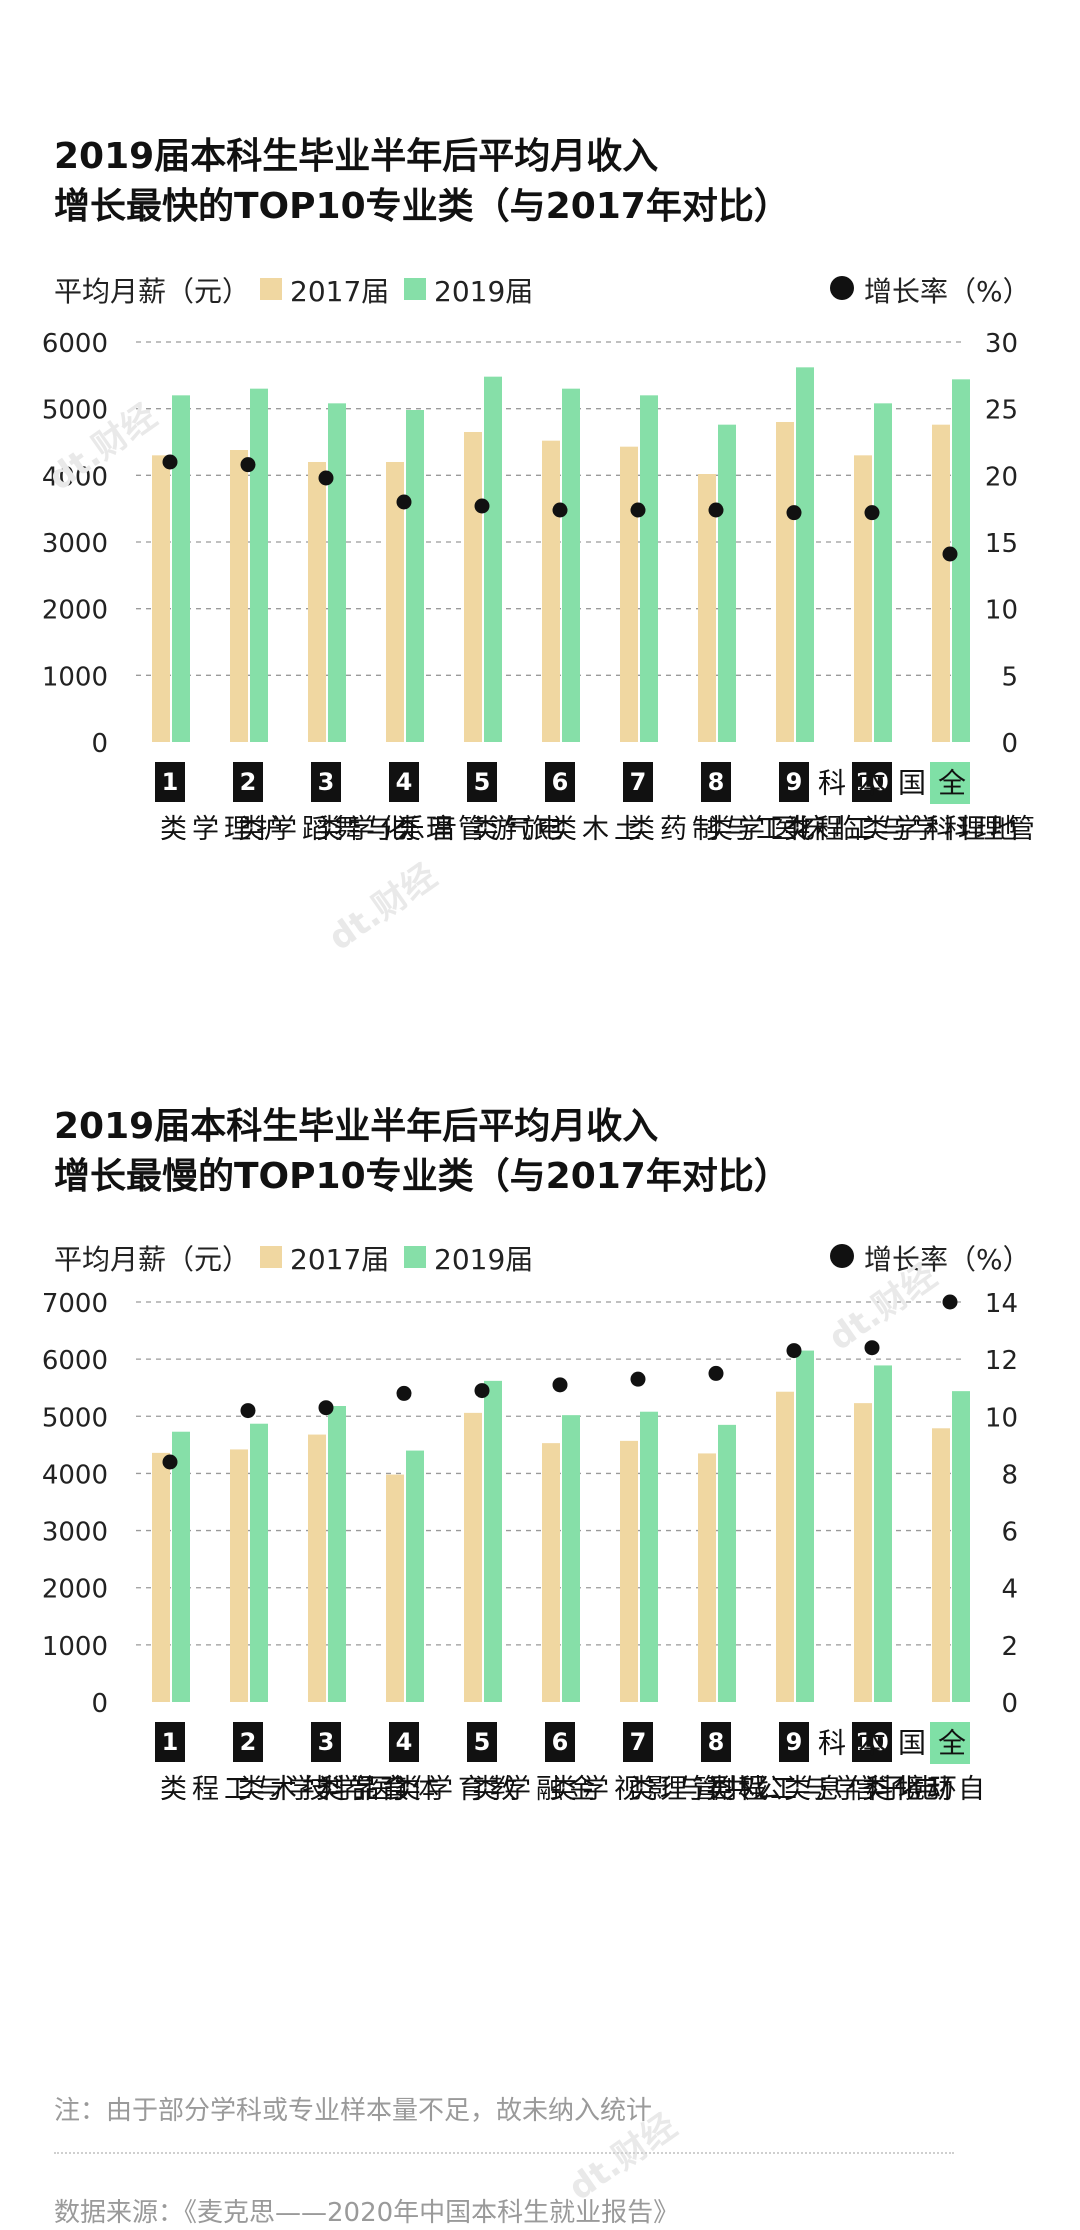 The height and width of the screenshot is (2230, 1080). What do you see at coordinates (482, 782) in the screenshot?
I see `rank-badge: 5` at bounding box center [482, 782].